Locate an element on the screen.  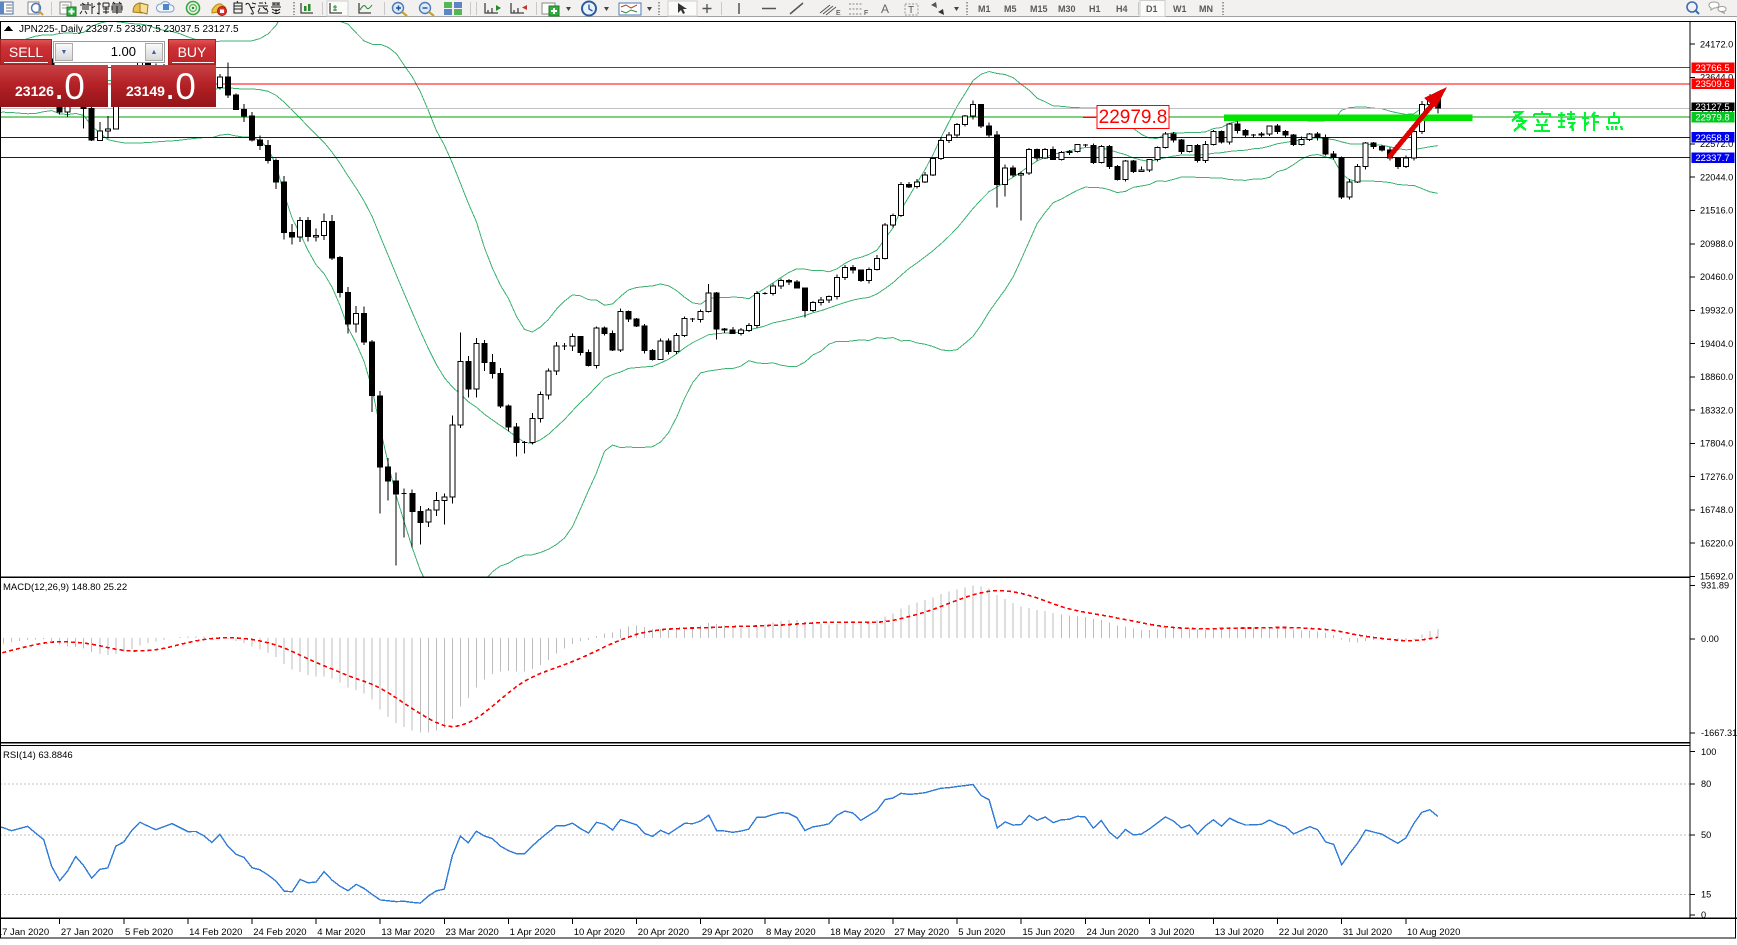
svg-text: 80 is located at coordinates (1706, 784).